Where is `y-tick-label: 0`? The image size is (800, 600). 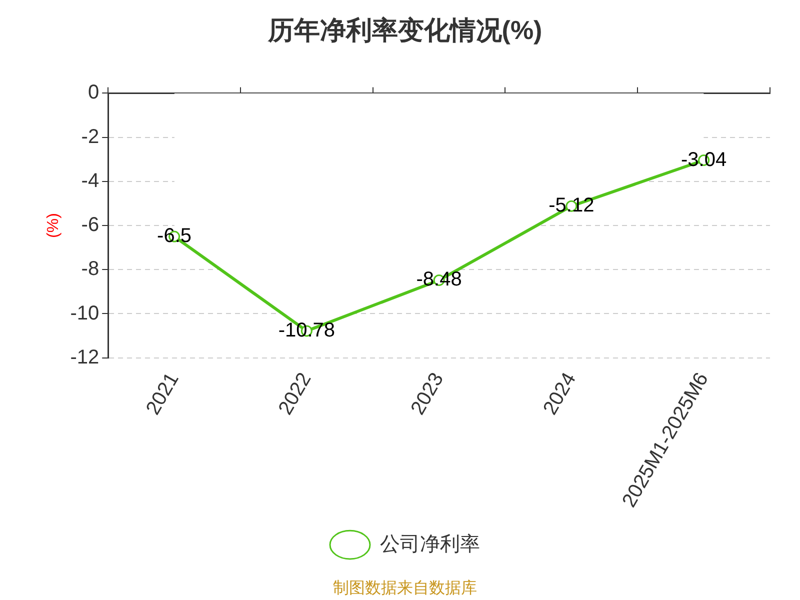 y-tick-label: 0 is located at coordinates (94, 93).